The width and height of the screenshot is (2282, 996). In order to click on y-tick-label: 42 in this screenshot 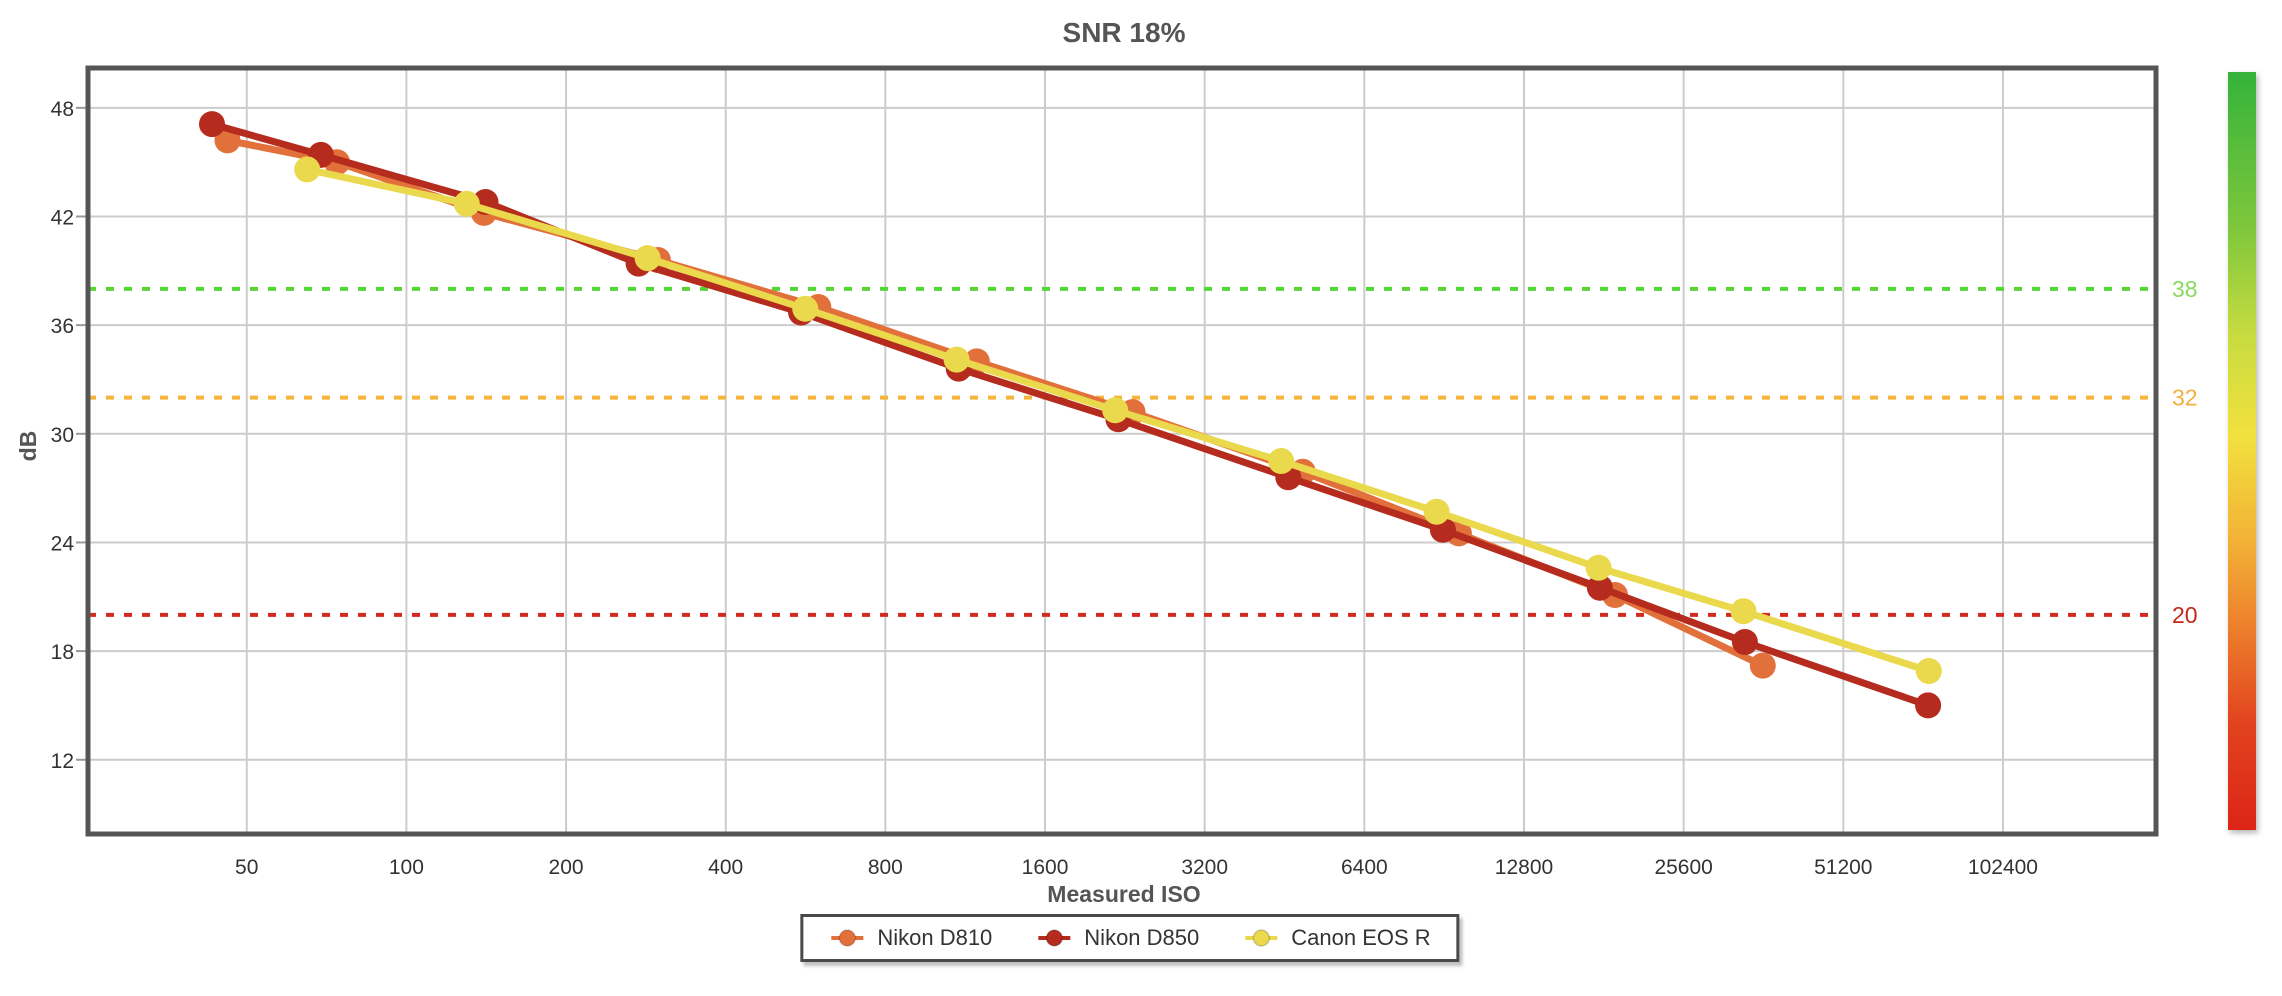, I will do `click(62, 217)`.